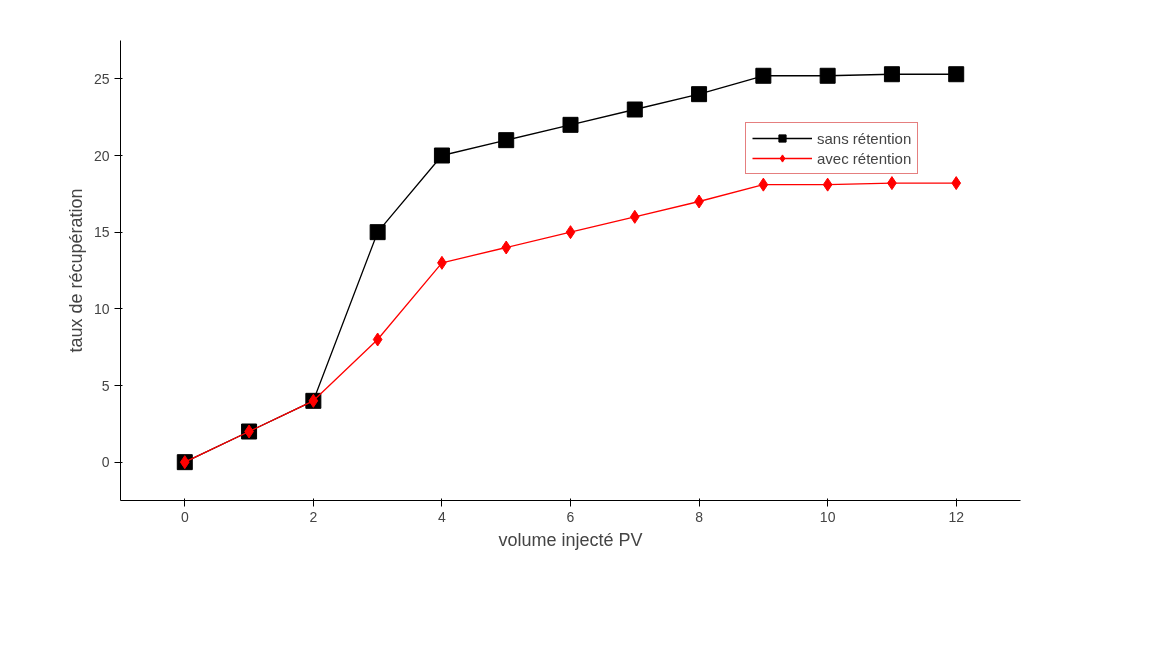  What do you see at coordinates (105, 385) in the screenshot?
I see `y-tick-label: 5` at bounding box center [105, 385].